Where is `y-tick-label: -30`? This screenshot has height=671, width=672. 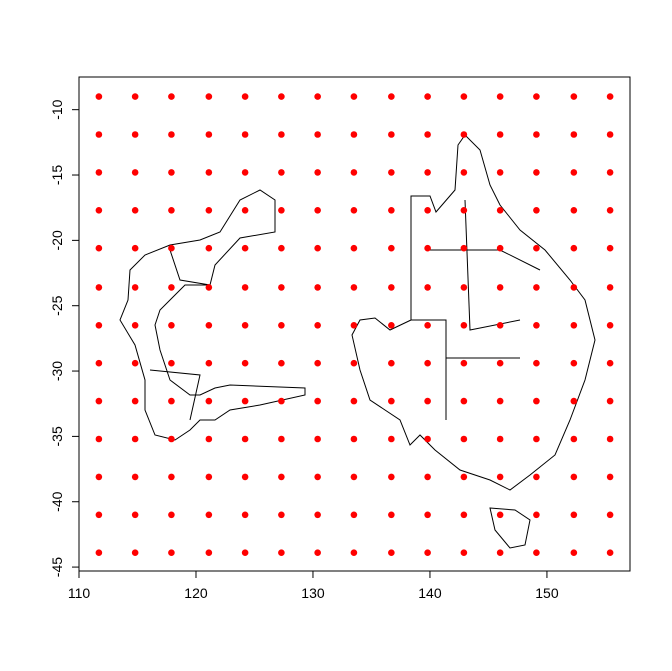
y-tick-label: -30 is located at coordinates (57, 371).